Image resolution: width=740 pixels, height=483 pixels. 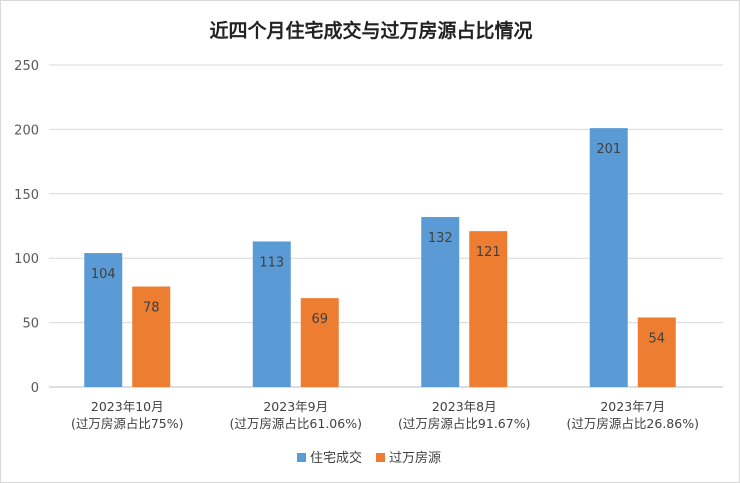 What do you see at coordinates (656, 338) in the screenshot?
I see `data-label: 54` at bounding box center [656, 338].